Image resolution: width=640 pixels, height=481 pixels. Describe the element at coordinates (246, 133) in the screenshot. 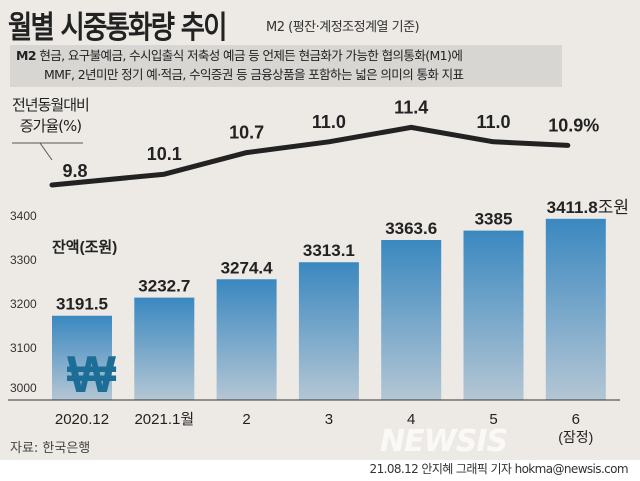

I see `line-value-label: 10.7` at that location.